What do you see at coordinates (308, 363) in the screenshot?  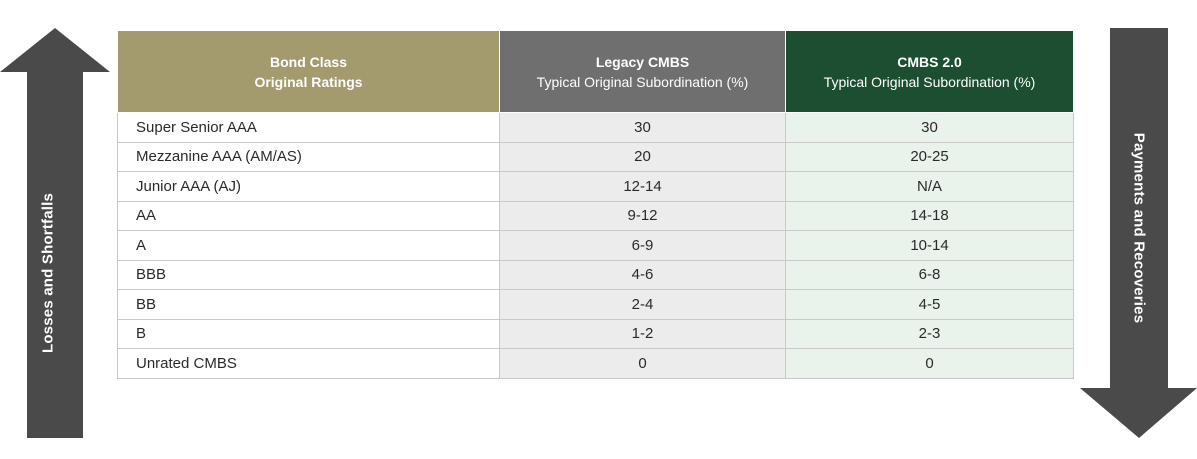 I see `cell-bond-class: Unrated CMBS` at bounding box center [308, 363].